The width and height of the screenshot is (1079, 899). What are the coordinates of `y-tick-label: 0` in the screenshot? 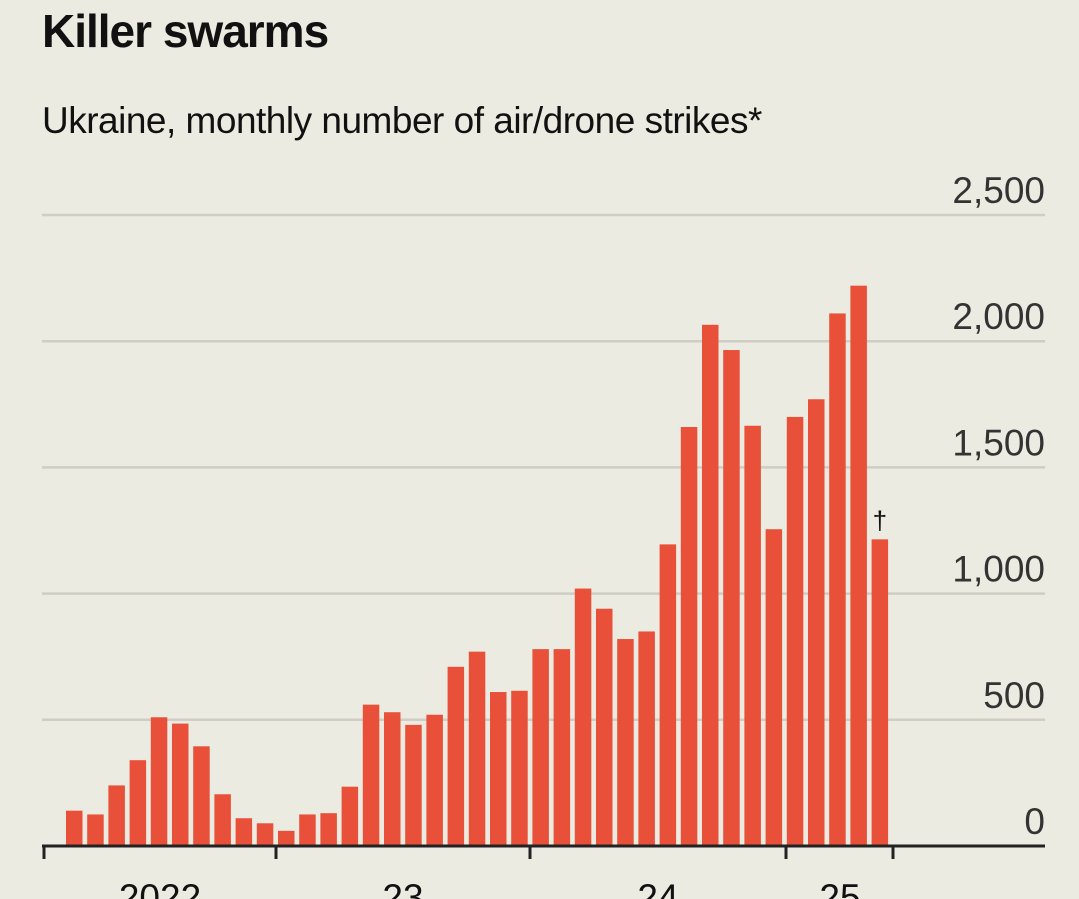 It's located at (1034, 821).